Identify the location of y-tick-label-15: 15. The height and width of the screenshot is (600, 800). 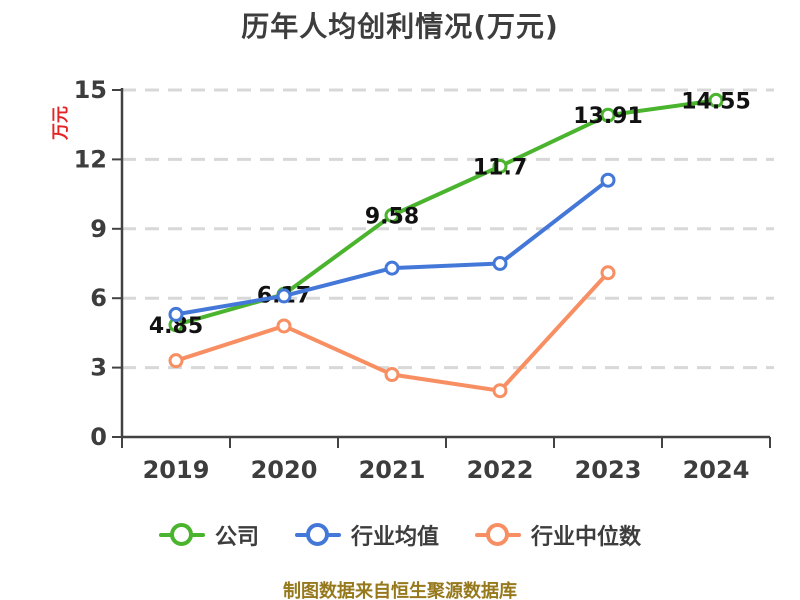
(90, 90).